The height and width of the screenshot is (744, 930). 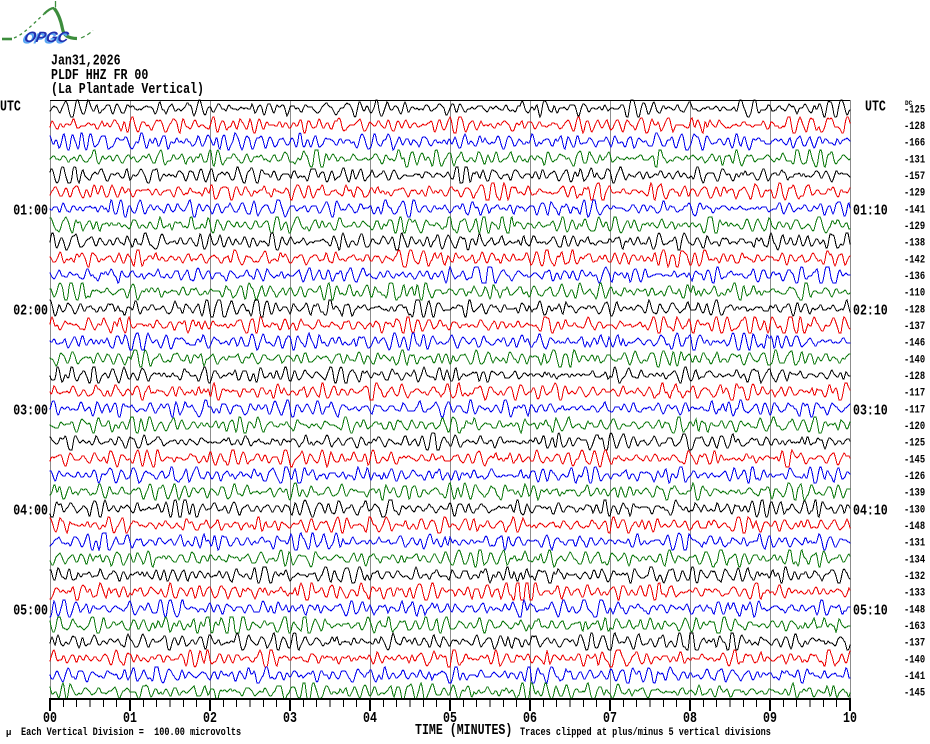 I want to click on svg-text: (La Plantade Vertical), so click(x=127, y=90).